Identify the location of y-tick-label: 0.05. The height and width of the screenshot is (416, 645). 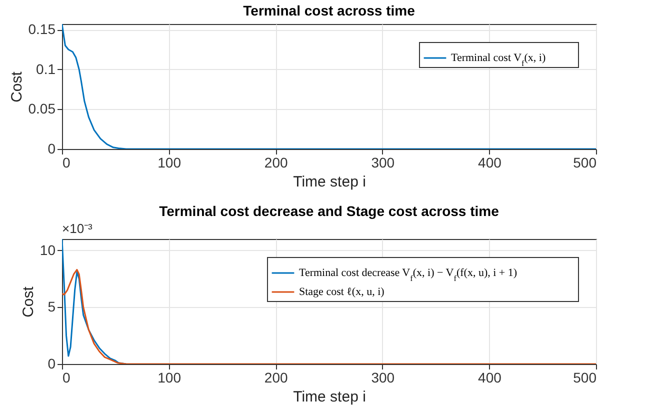
(42, 108).